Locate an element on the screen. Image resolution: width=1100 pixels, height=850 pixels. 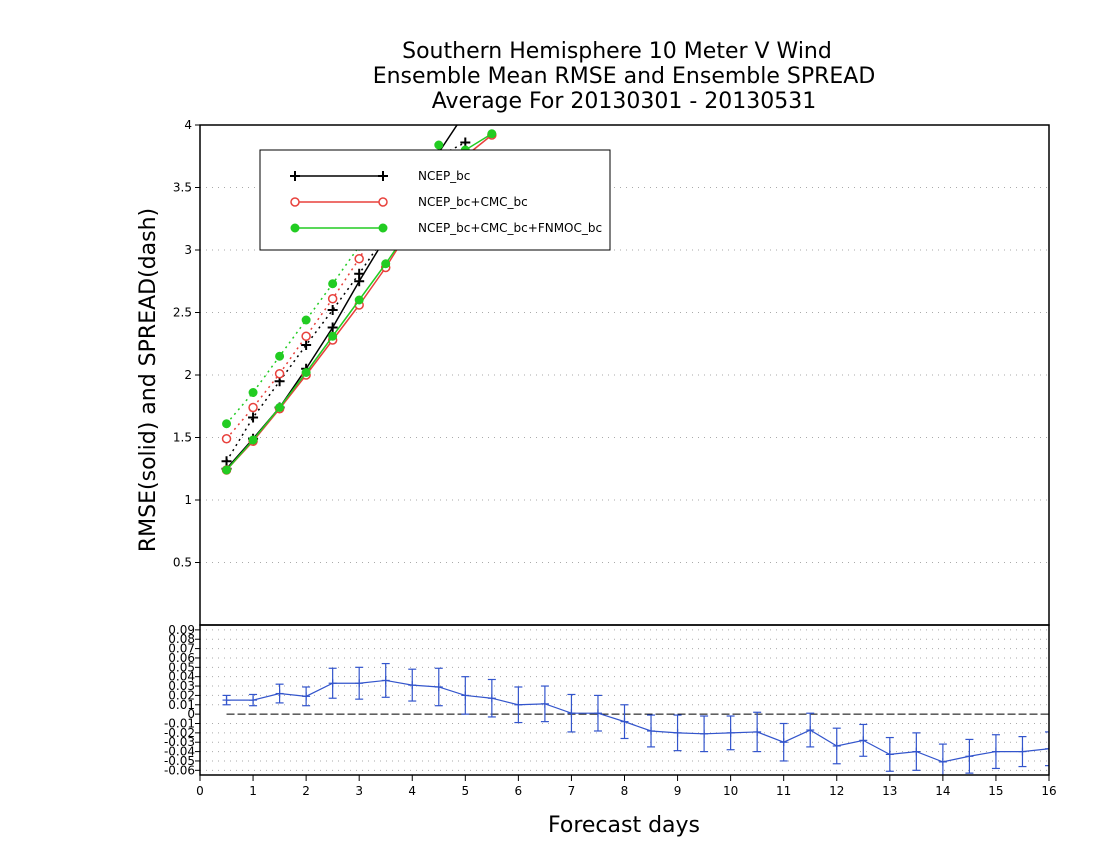
x-tick-label: 6 is located at coordinates (519, 791).